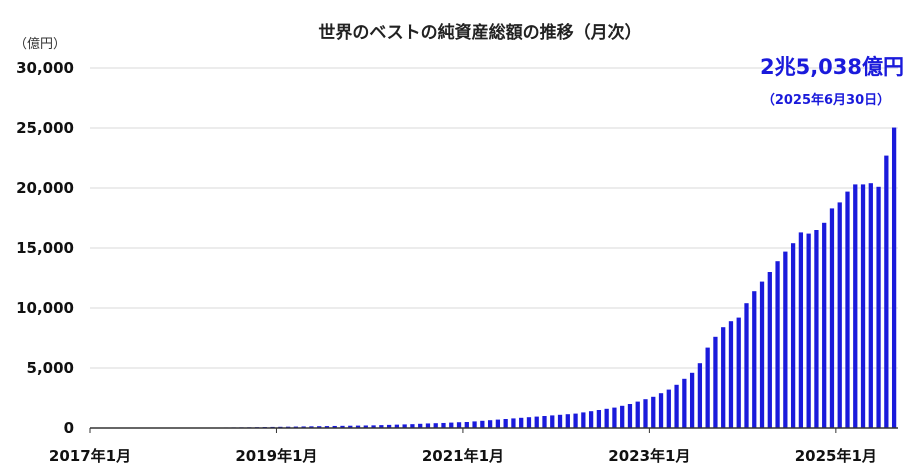 The width and height of the screenshot is (921, 476). I want to click on x-tick-label: 2017年1月, so click(90, 456).